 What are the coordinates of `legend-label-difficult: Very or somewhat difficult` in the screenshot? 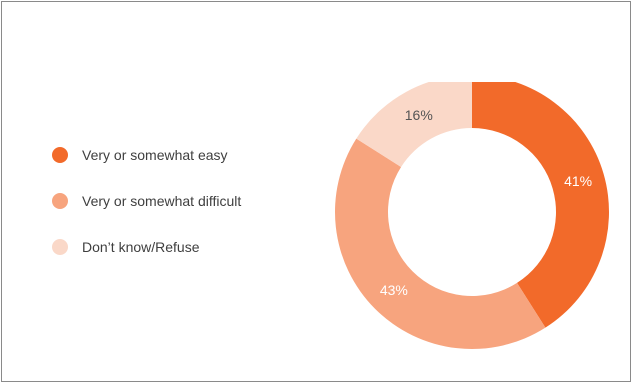 It's located at (162, 201).